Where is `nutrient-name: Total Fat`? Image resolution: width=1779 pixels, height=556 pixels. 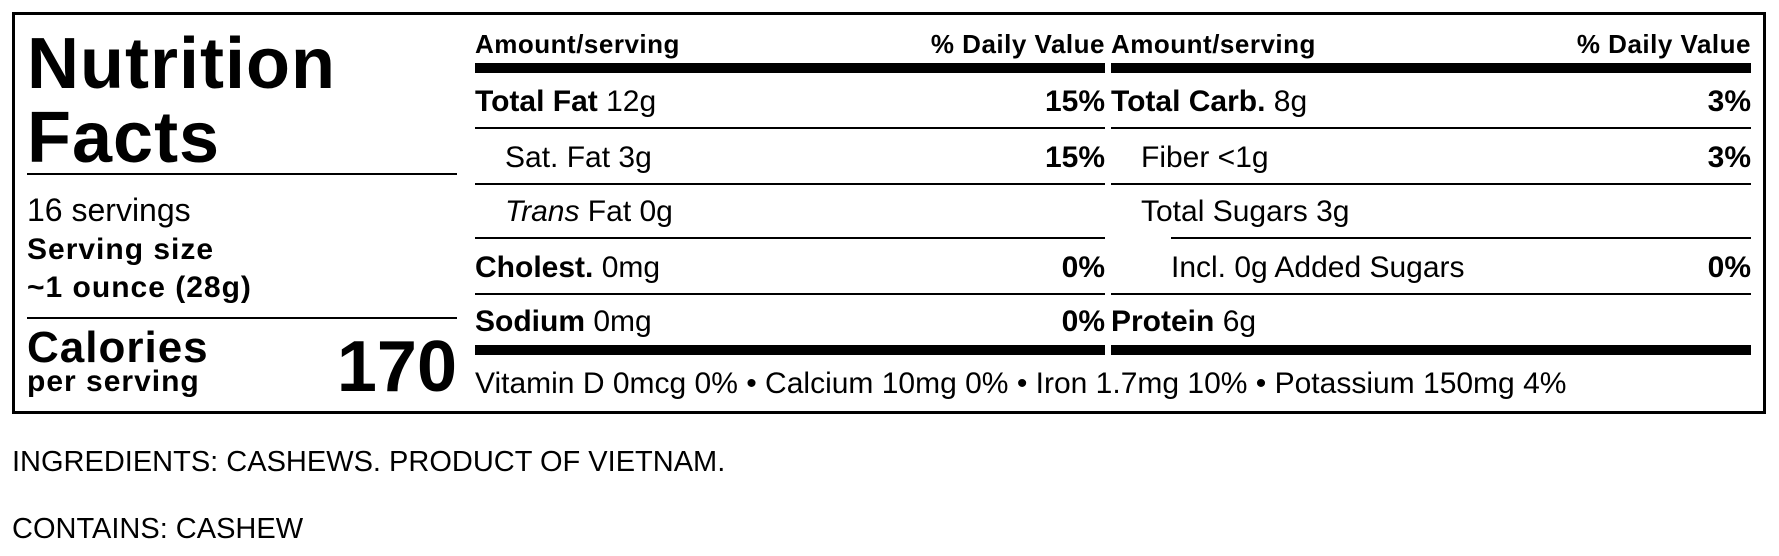 nutrient-name: Total Fat is located at coordinates (536, 101).